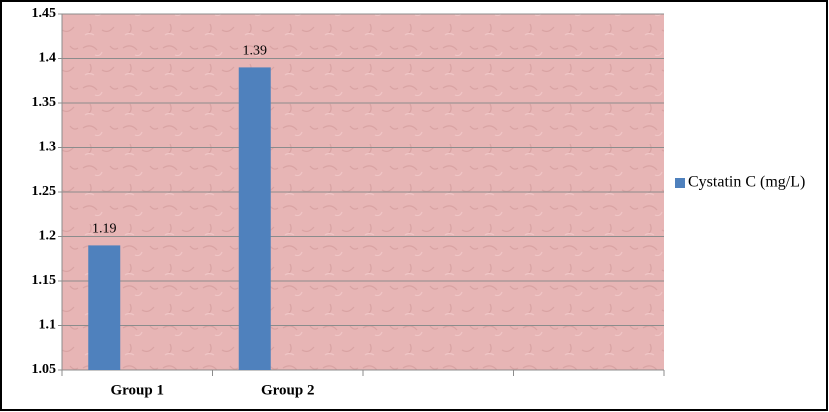  I want to click on y-tick-label: 1.05, so click(44, 369).